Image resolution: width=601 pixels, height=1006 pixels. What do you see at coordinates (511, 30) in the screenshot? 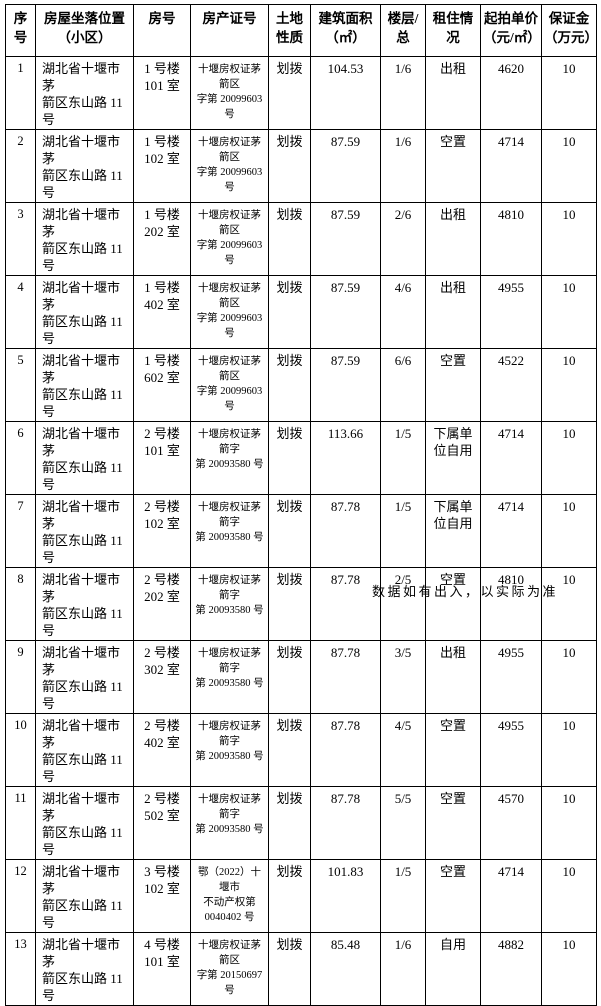
I see `col-header-start-price: 起拍单价 （元/㎡）` at bounding box center [511, 30].